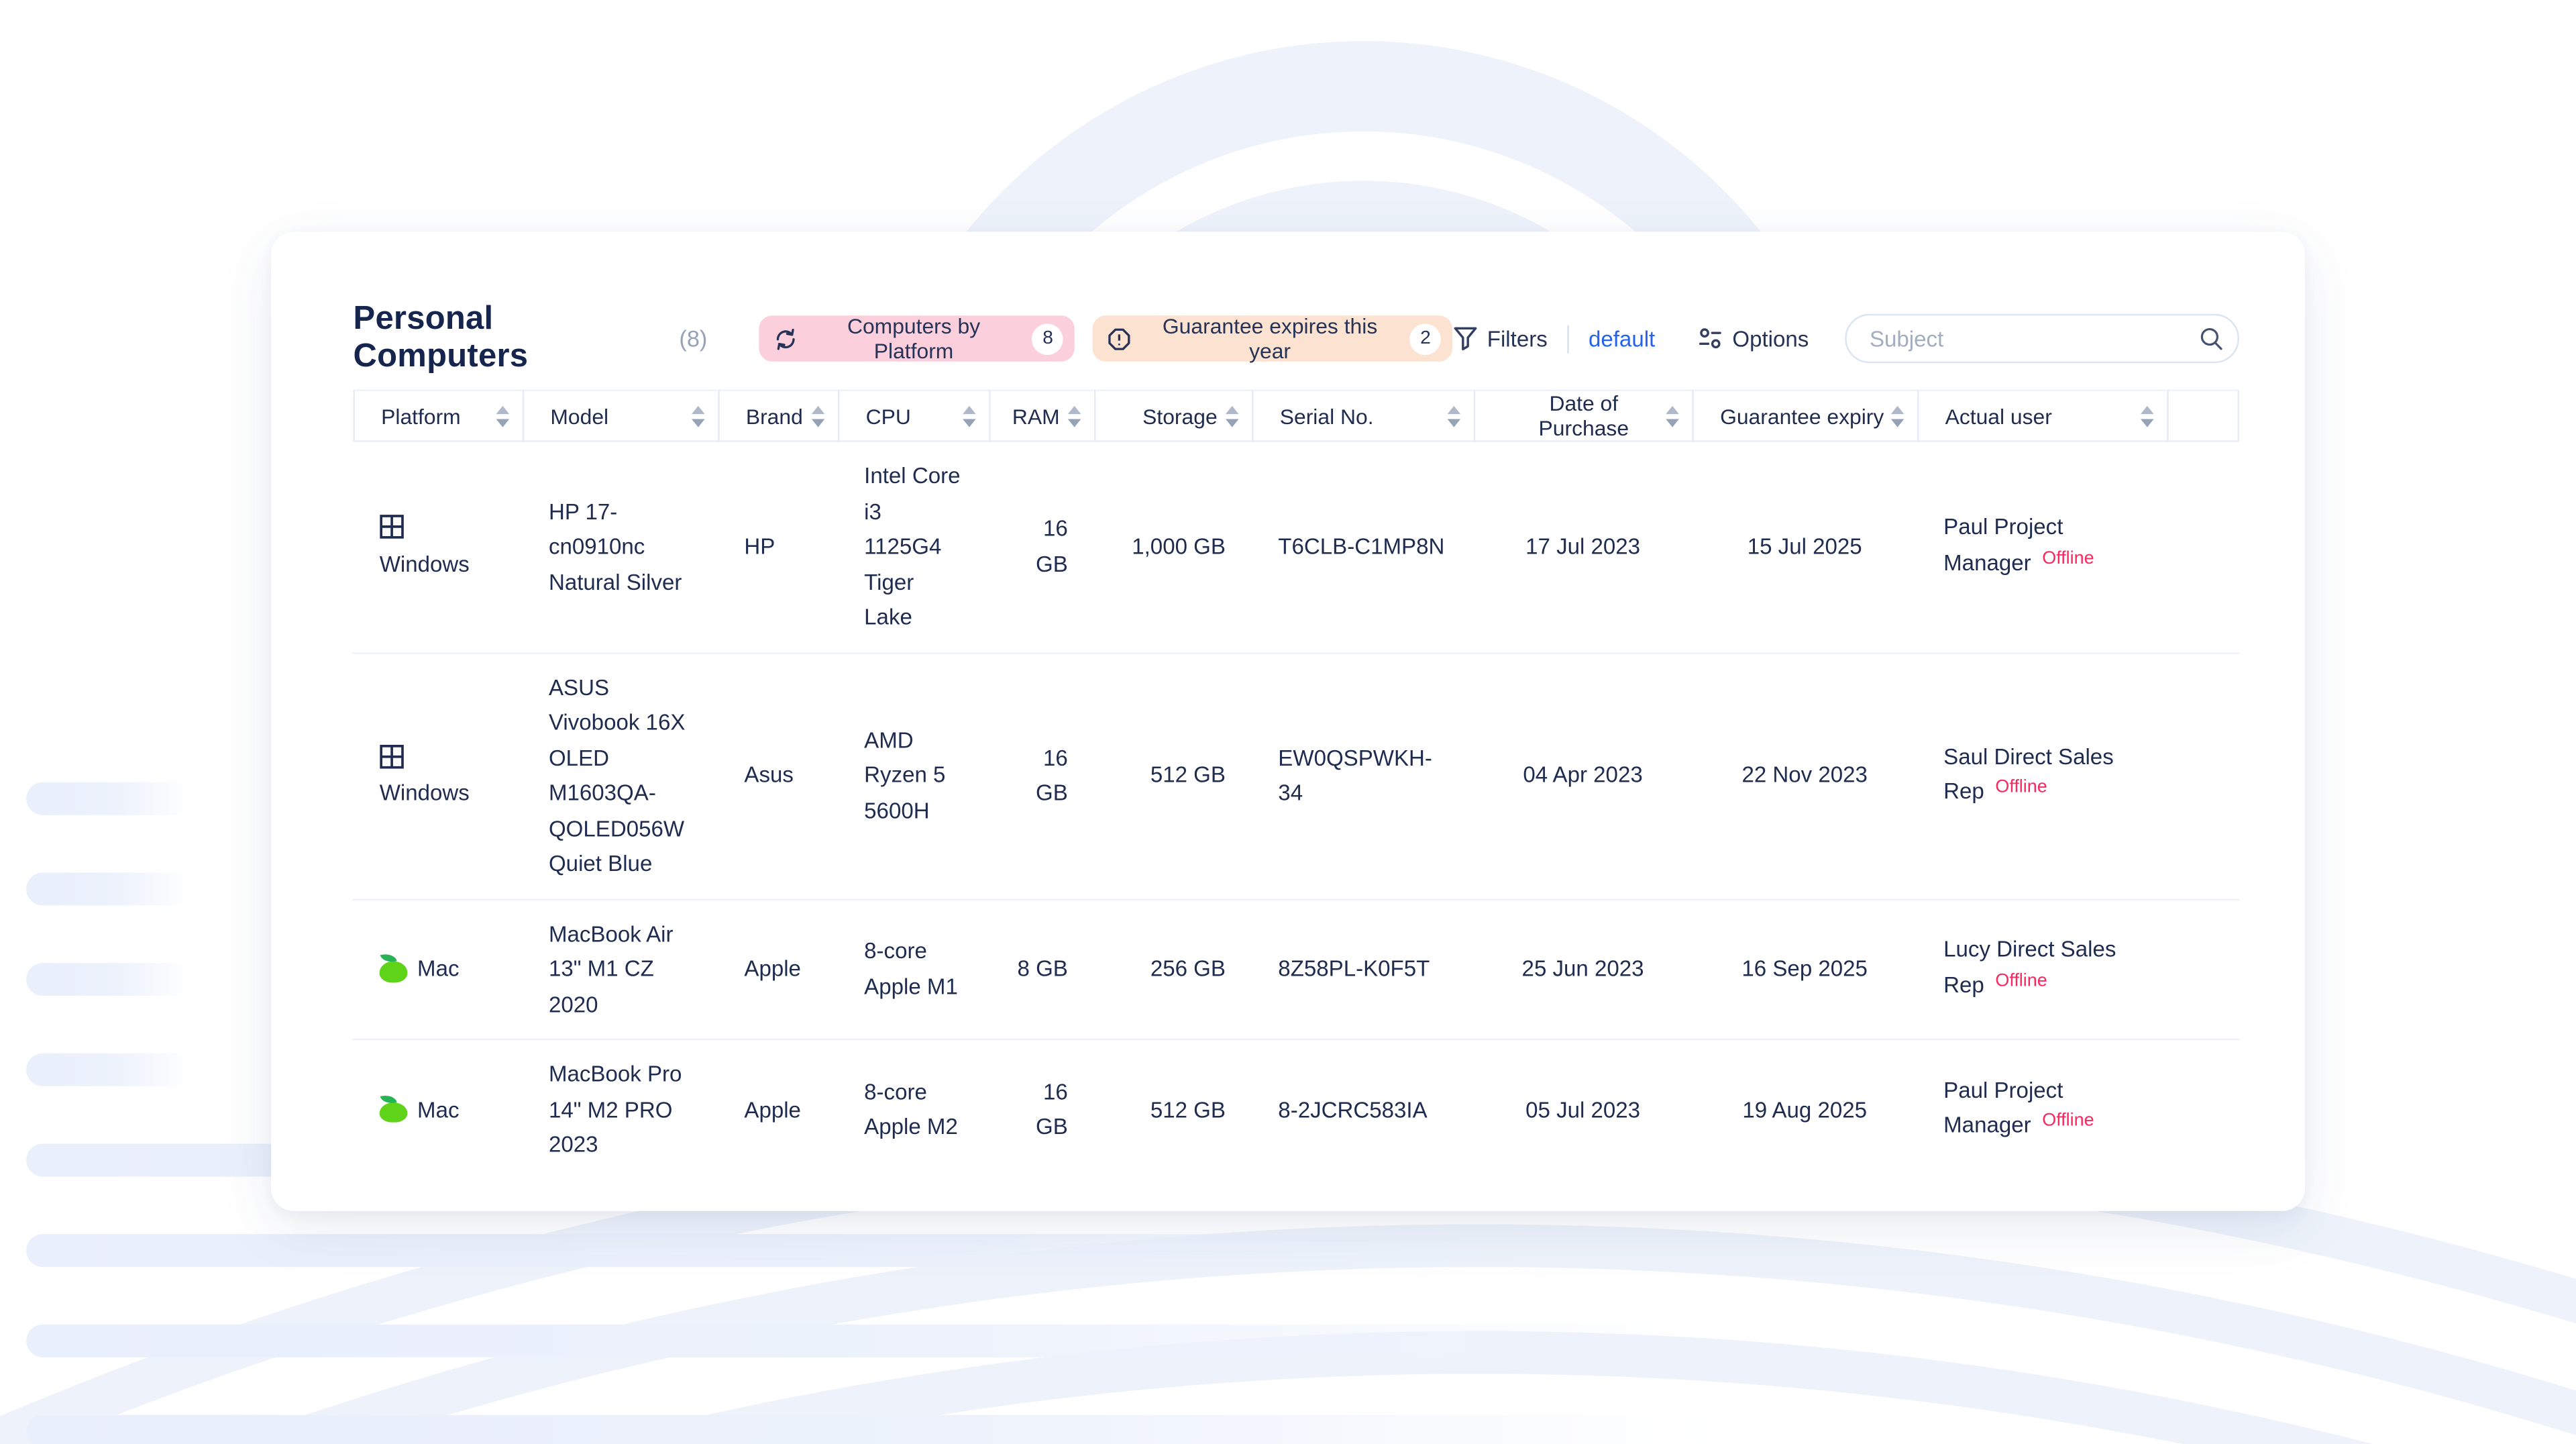  I want to click on chip-count-badge: 8, so click(1048, 338).